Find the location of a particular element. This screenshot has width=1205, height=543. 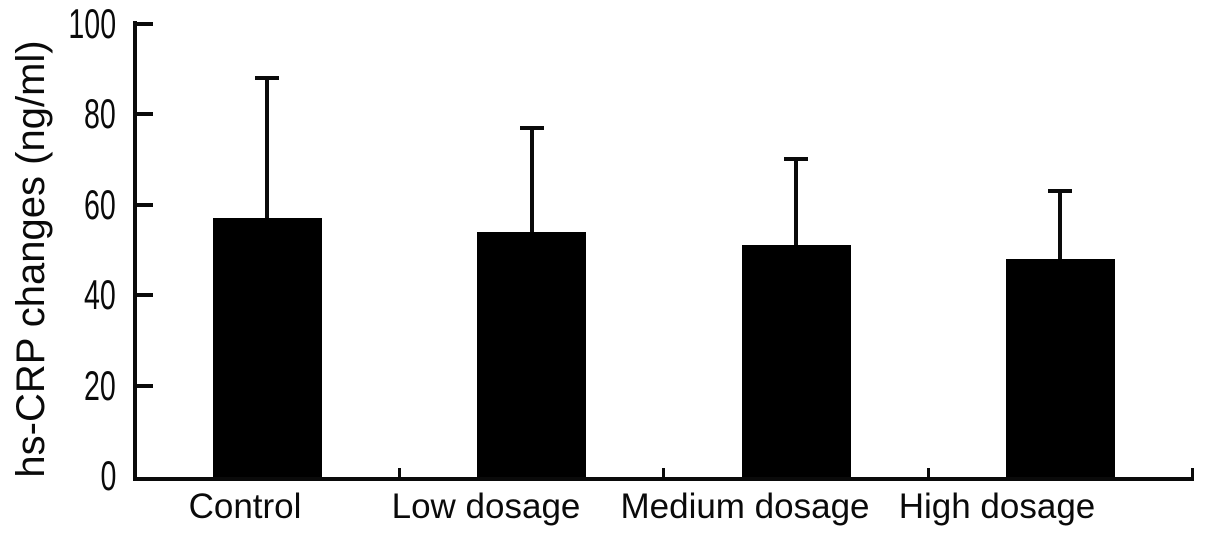

bar-control is located at coordinates (267, 347).